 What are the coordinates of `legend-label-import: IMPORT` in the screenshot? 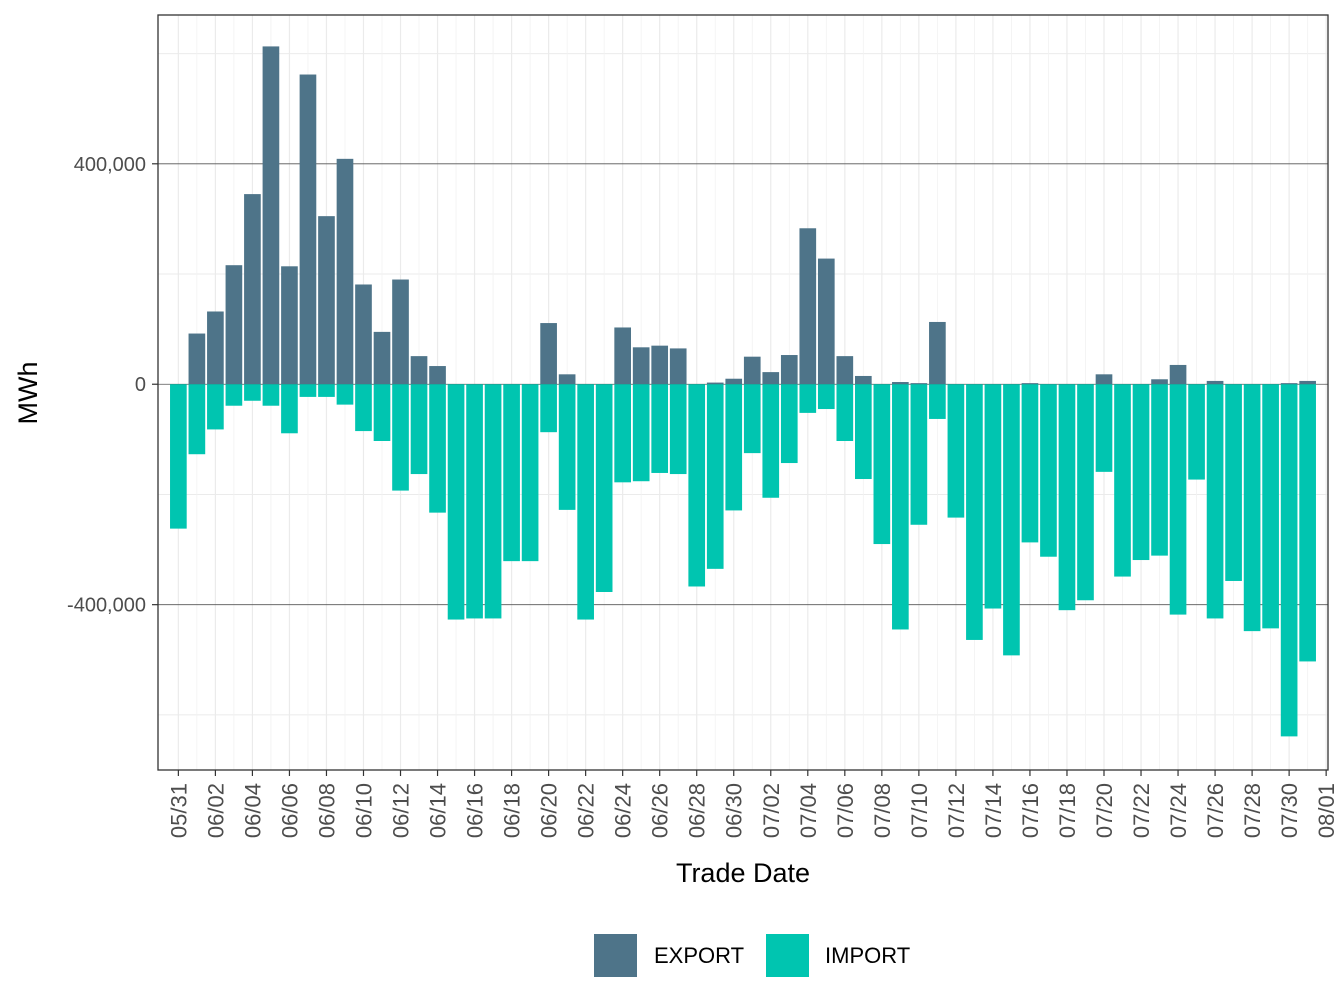 It's located at (867, 955).